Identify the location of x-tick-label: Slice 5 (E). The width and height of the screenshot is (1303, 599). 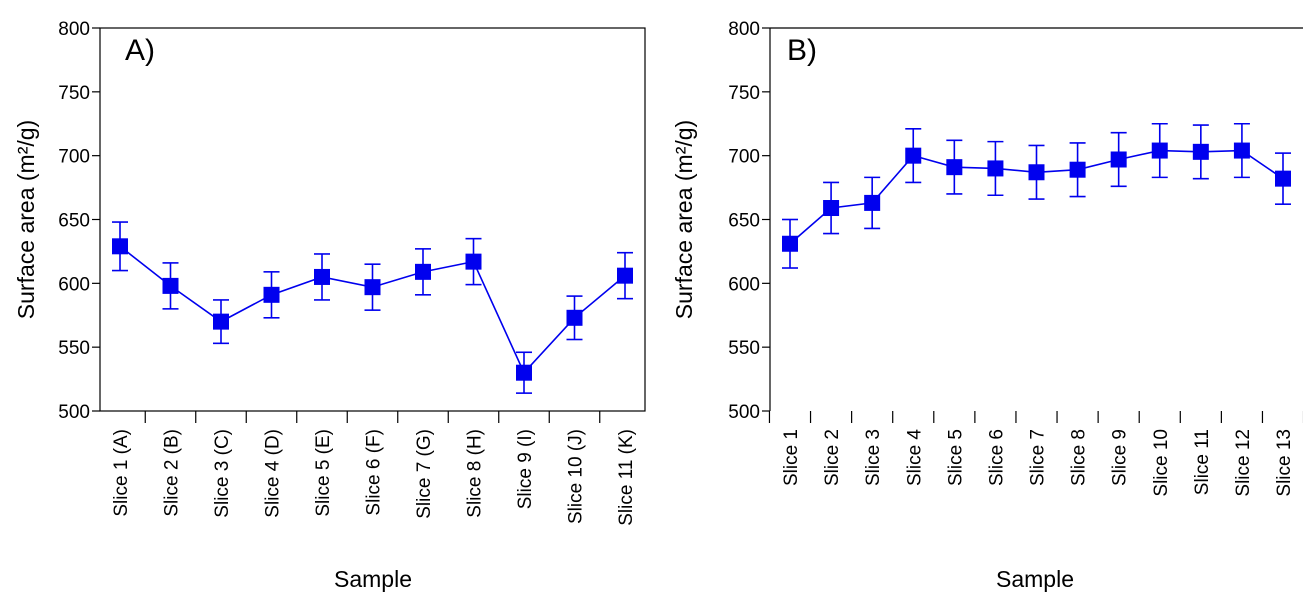
(323, 473).